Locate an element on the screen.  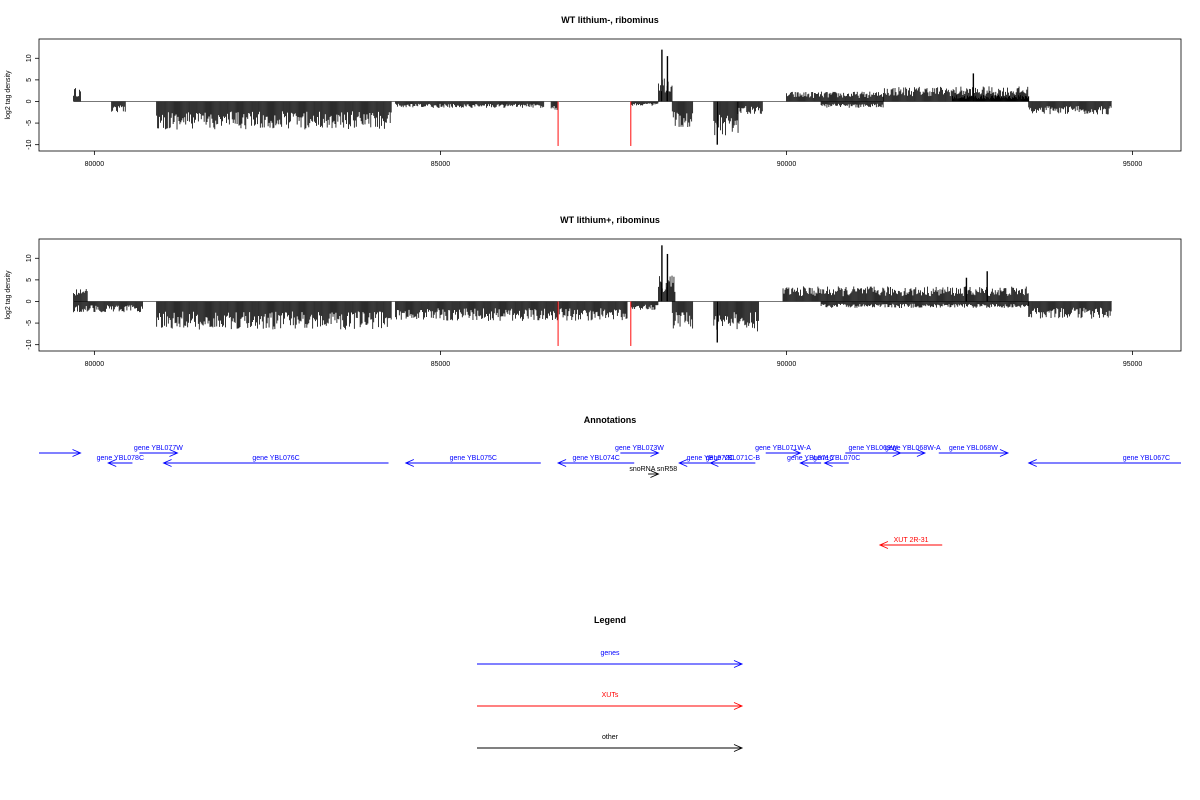
feature-label: XUT 2R-31 is located at coordinates (911, 540).